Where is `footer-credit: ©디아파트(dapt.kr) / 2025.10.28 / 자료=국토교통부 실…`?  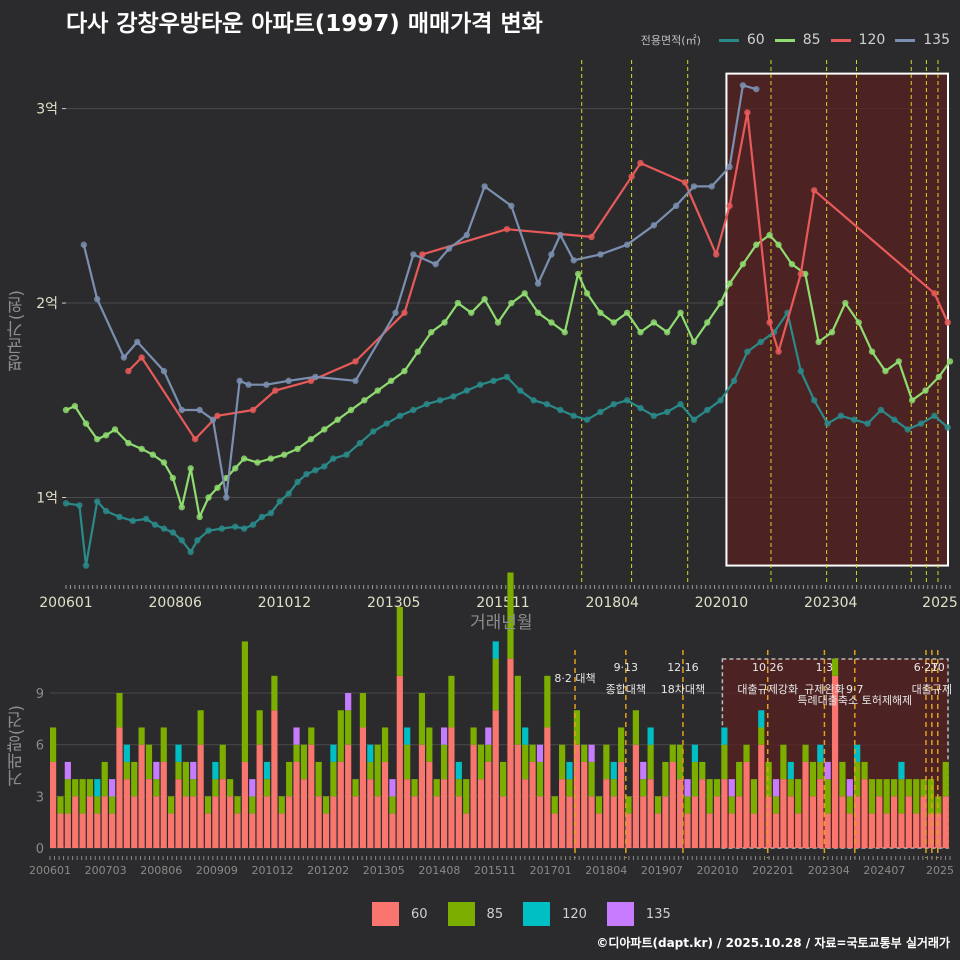
footer-credit: ©디아파트(dapt.kr) / 2025.10.28 / 자료=국토교통부 실… is located at coordinates (773, 943).